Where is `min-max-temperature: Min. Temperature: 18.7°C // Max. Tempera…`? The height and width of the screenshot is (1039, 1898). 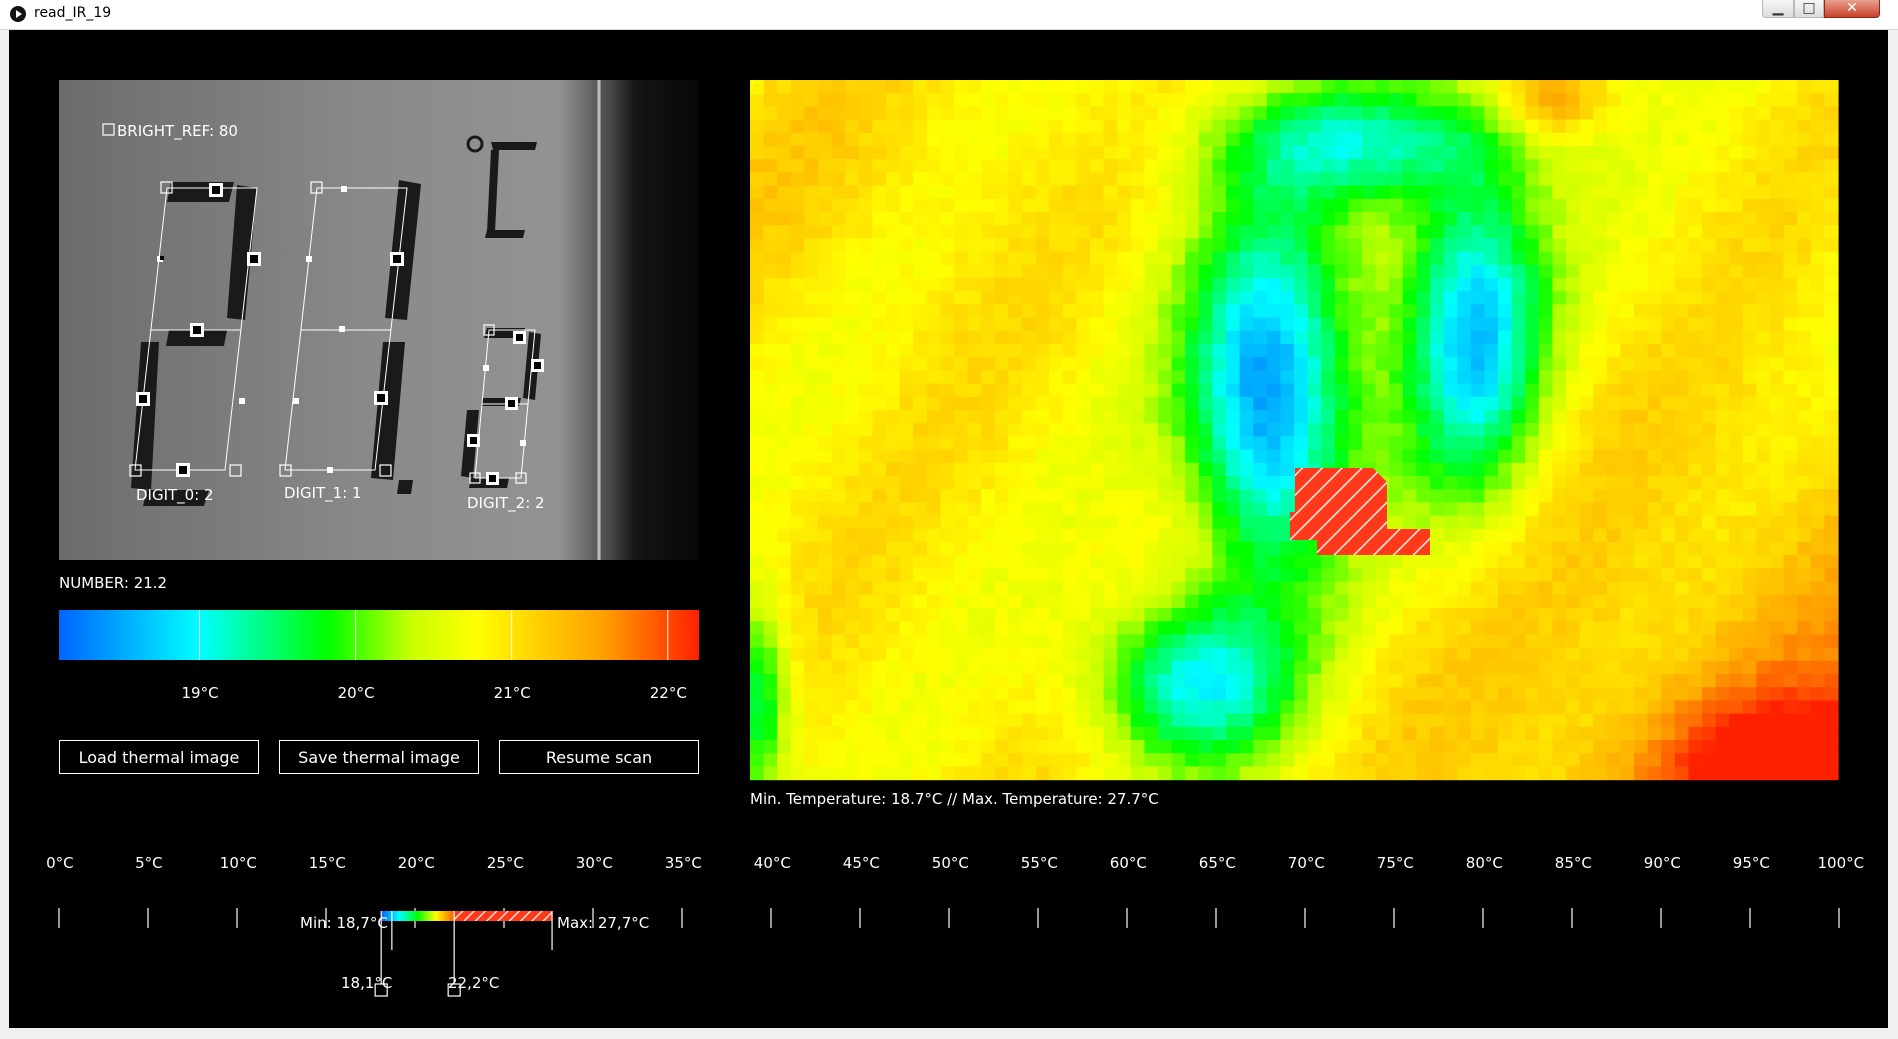 min-max-temperature: Min. Temperature: 18.7°C // Max. Tempera… is located at coordinates (954, 799).